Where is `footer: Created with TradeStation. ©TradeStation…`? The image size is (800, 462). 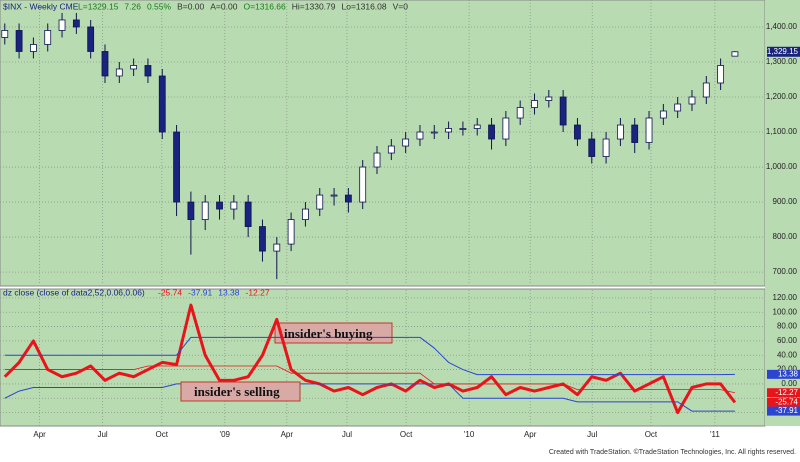 footer: Created with TradeStation. ©TradeStation… is located at coordinates (672, 452).